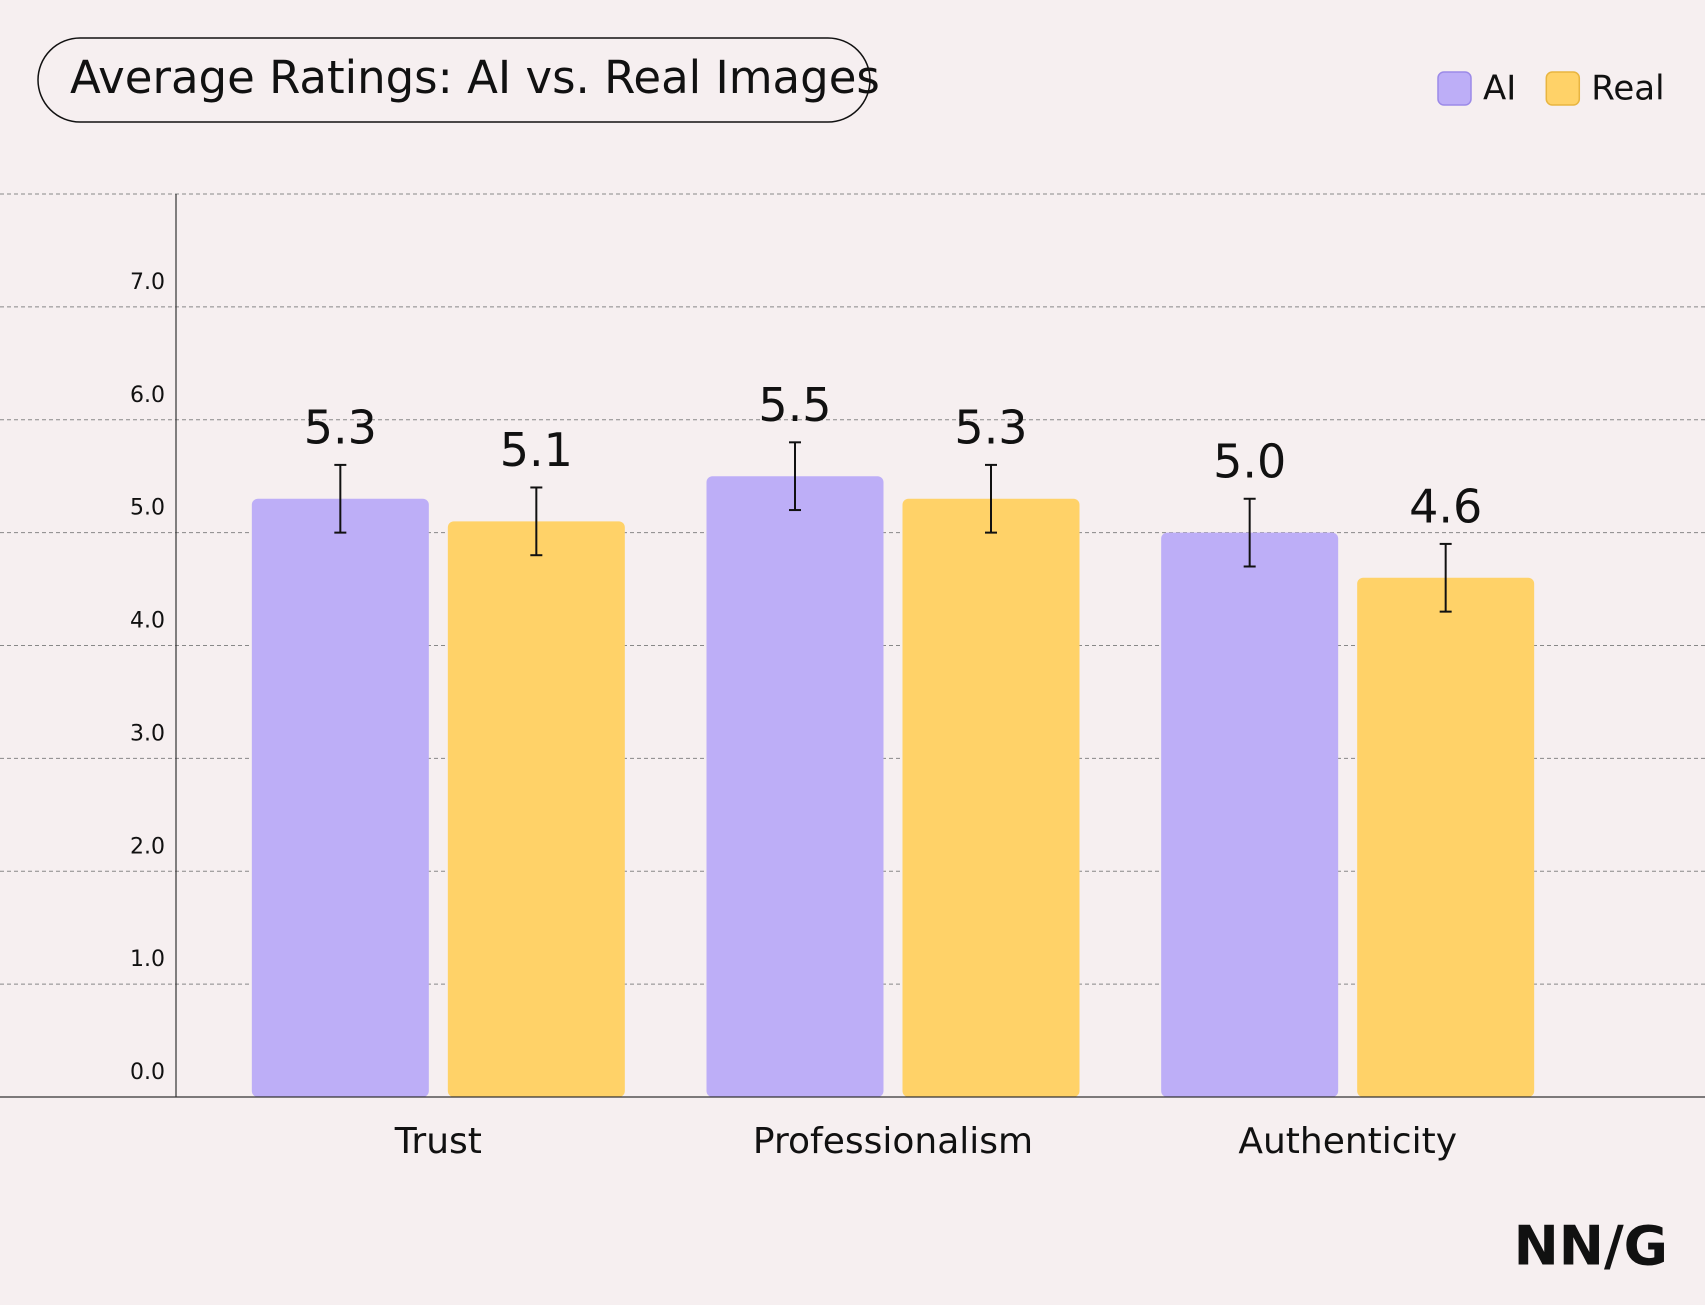 This screenshot has width=1705, height=1305. Describe the element at coordinates (1445, 506) in the screenshot. I see `value-label: 4.6` at that location.